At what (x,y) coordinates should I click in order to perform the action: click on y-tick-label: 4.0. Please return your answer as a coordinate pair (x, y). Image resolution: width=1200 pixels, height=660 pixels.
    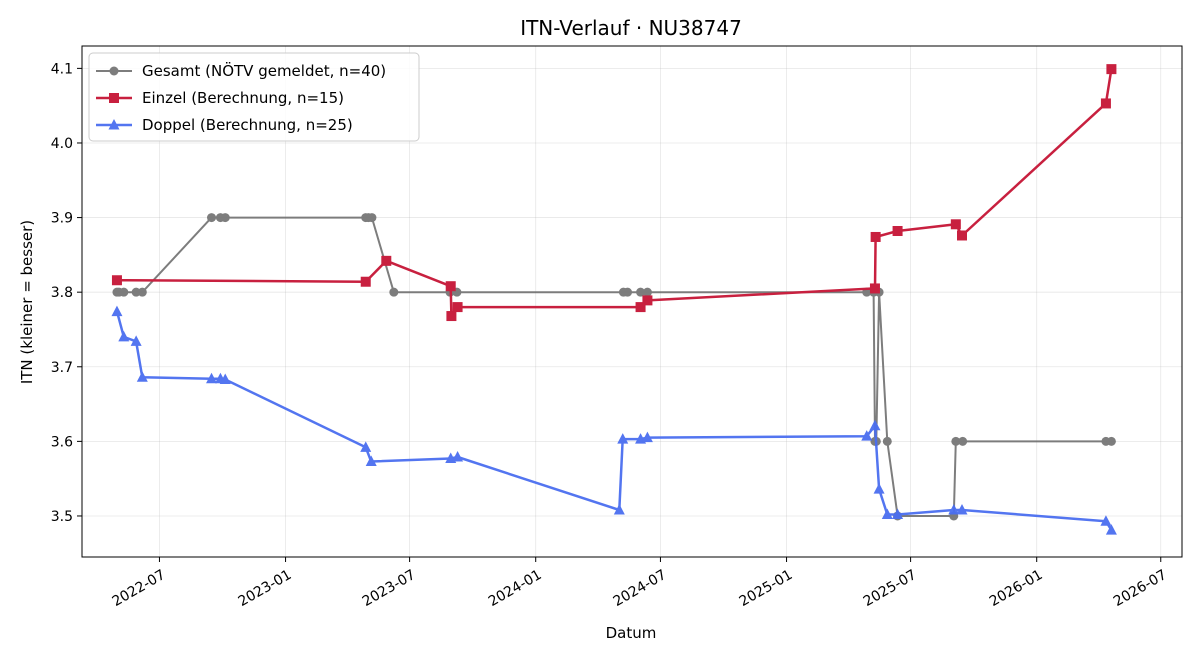
    Looking at the image, I should click on (62, 144).